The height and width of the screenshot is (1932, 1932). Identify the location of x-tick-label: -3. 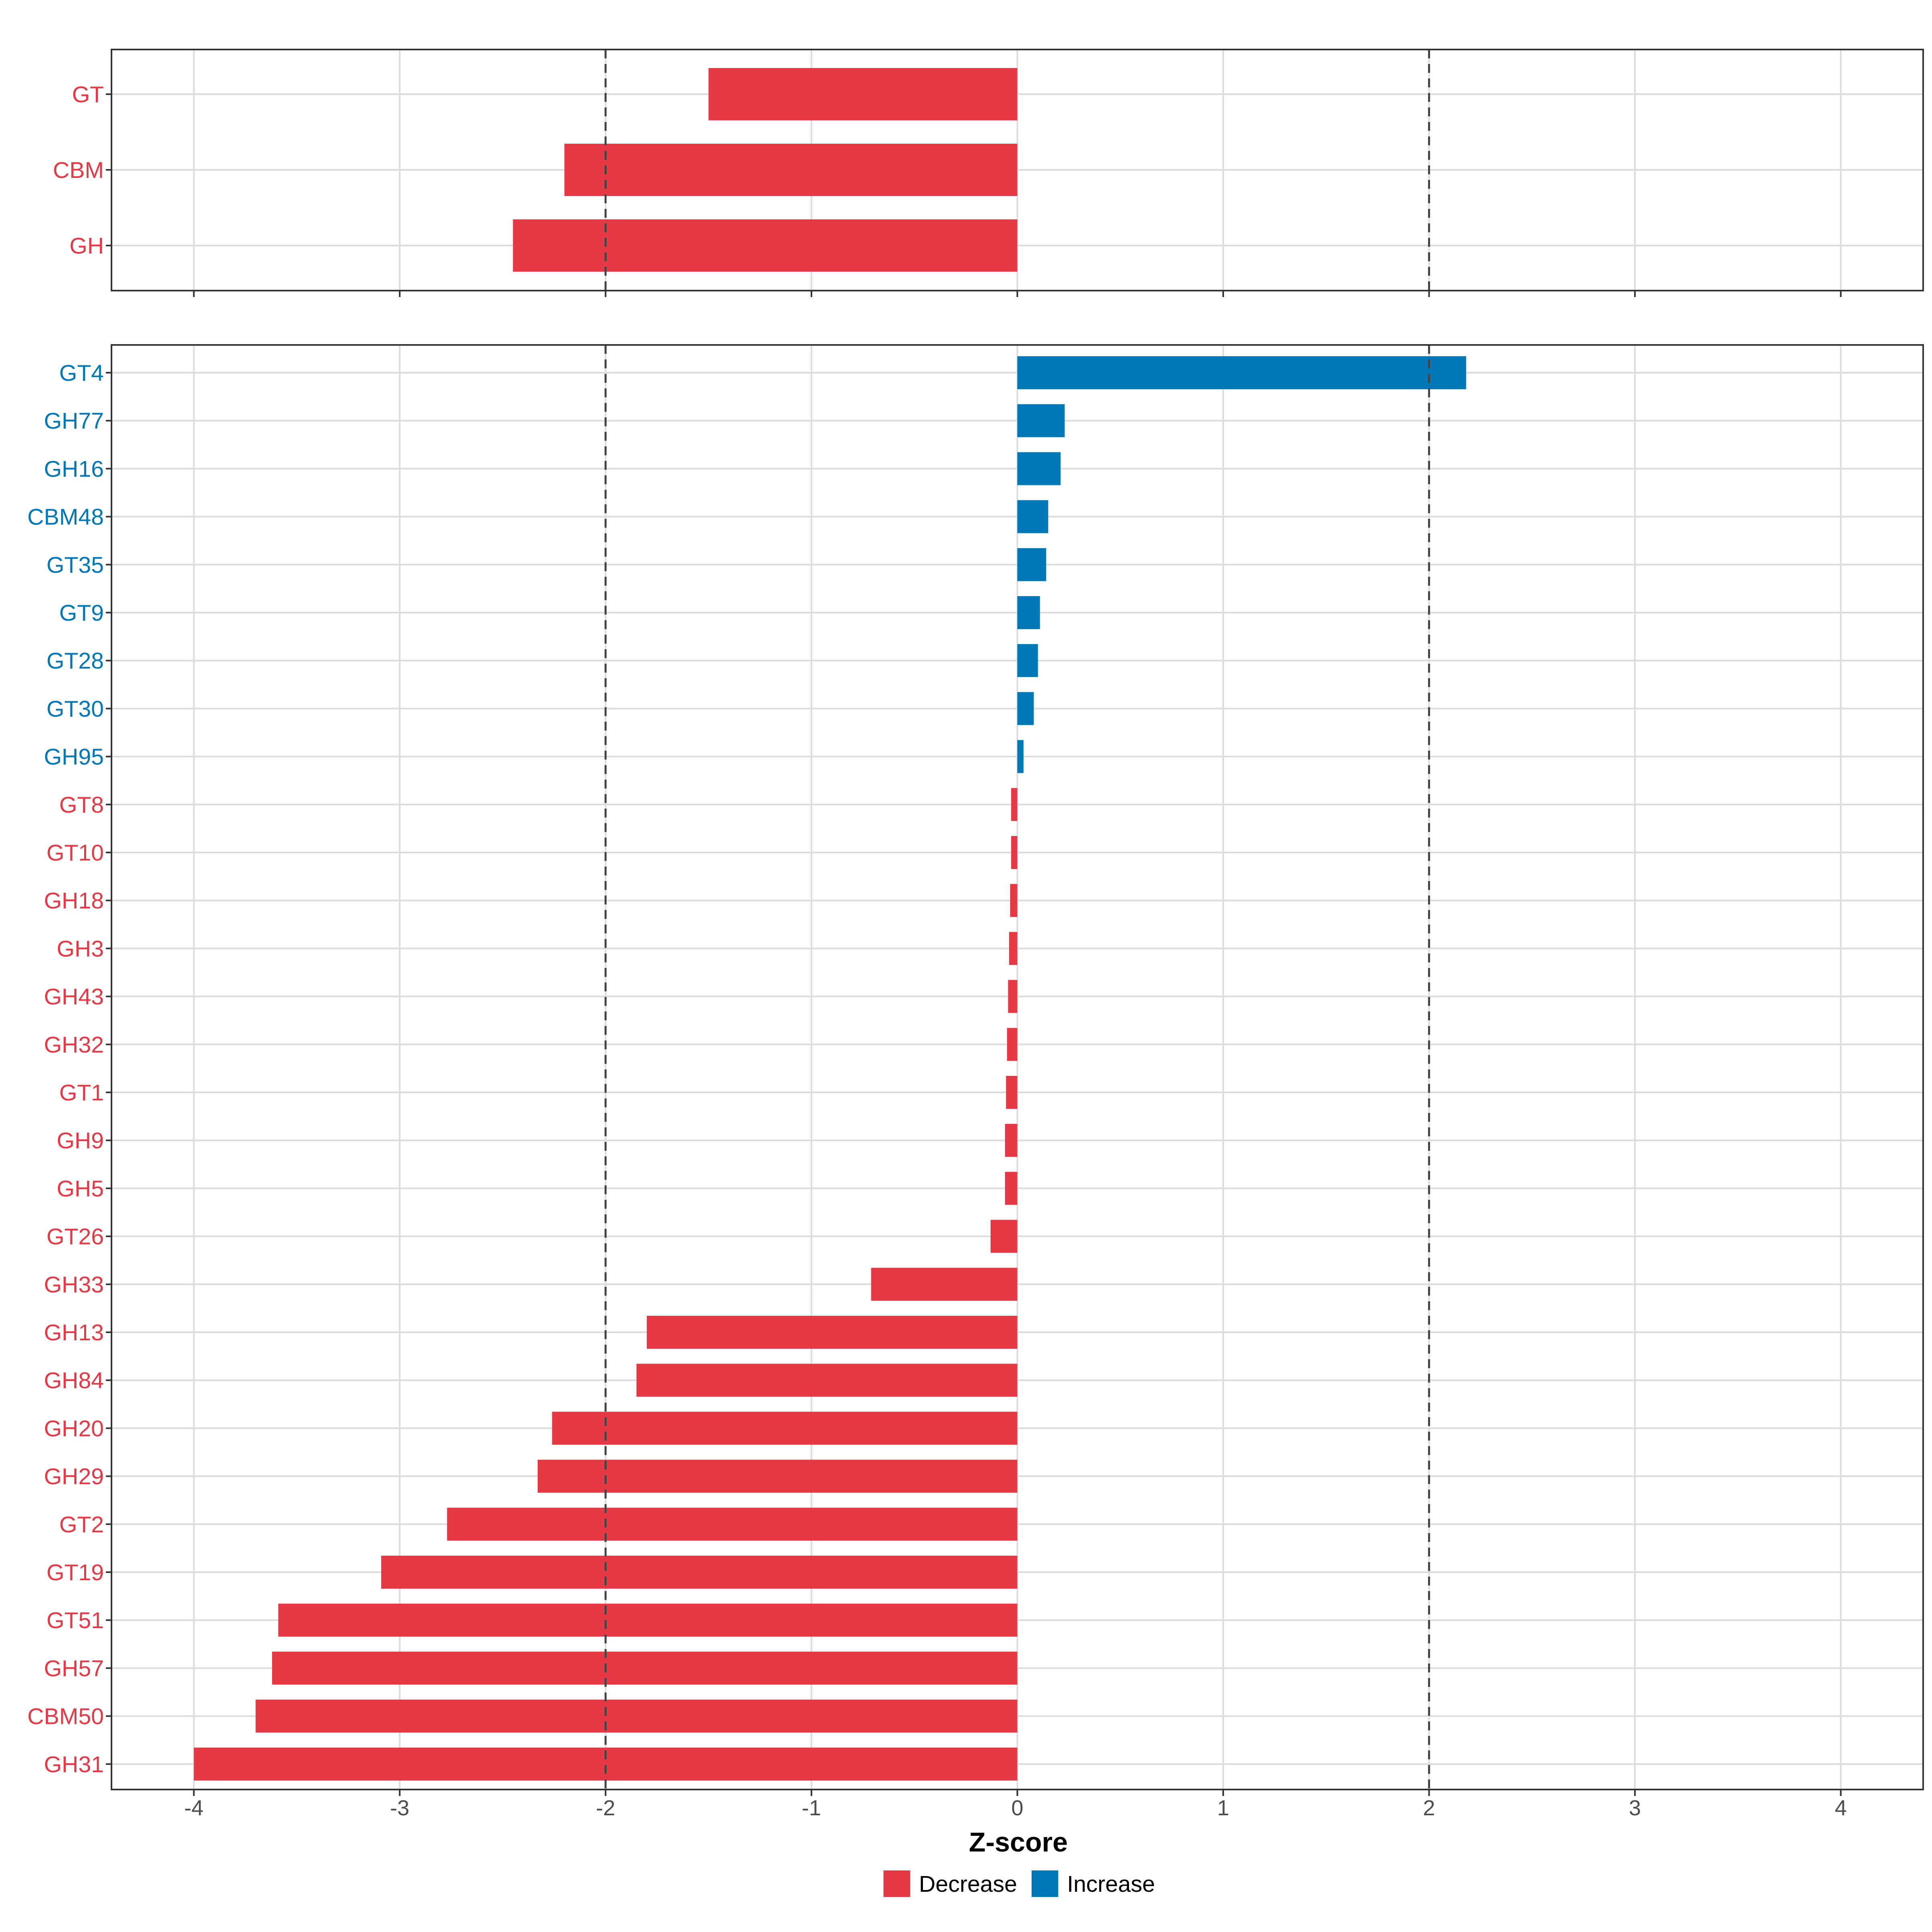
(399, 1808).